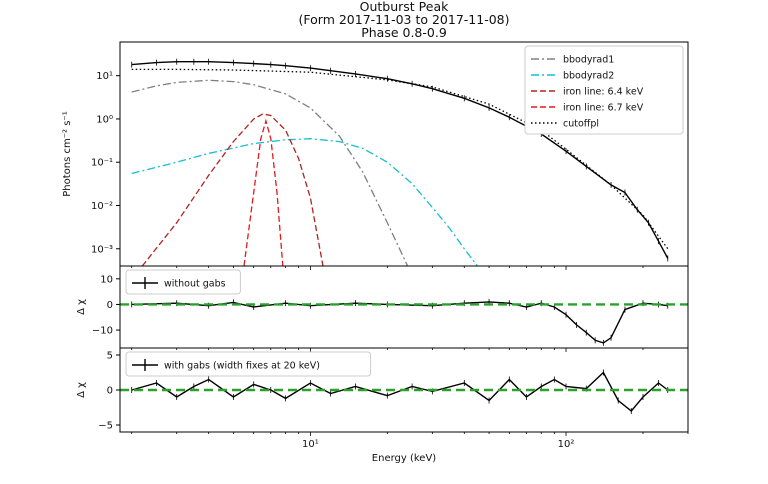 The width and height of the screenshot is (768, 484). What do you see at coordinates (566, 444) in the screenshot?
I see `x-tick-label: 10²` at bounding box center [566, 444].